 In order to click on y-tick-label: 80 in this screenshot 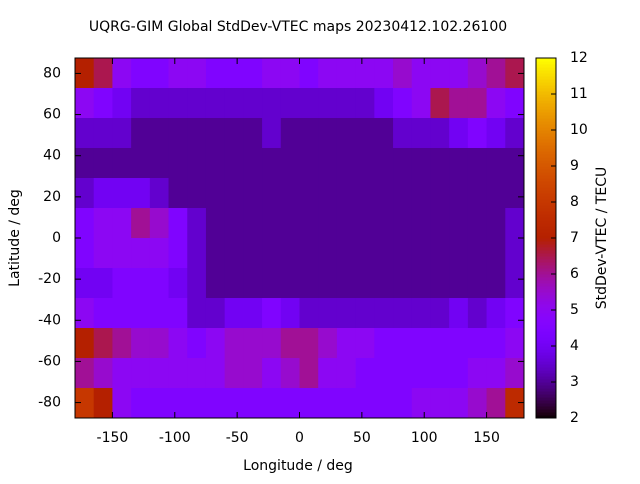, I will do `click(52, 73)`.